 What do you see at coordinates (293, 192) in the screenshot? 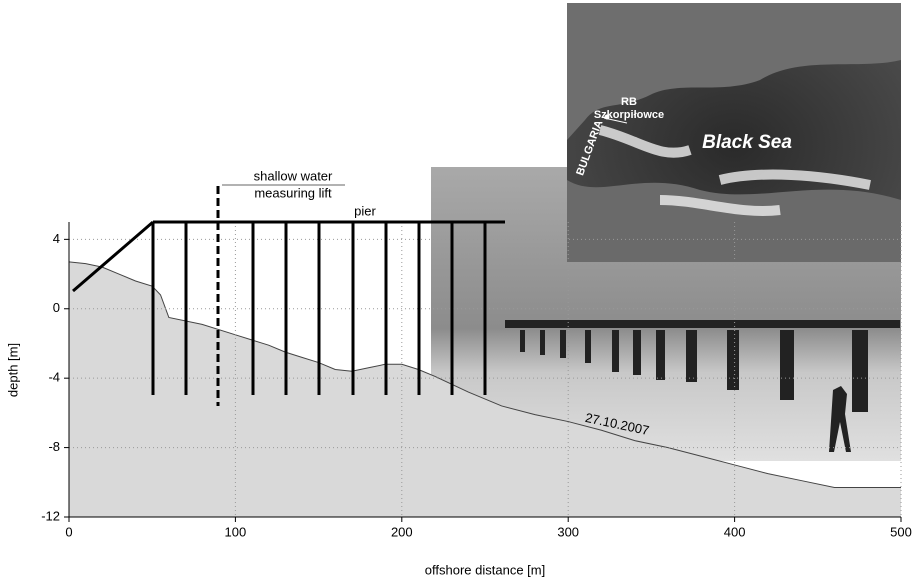
I see `annotation: measuring lift` at bounding box center [293, 192].